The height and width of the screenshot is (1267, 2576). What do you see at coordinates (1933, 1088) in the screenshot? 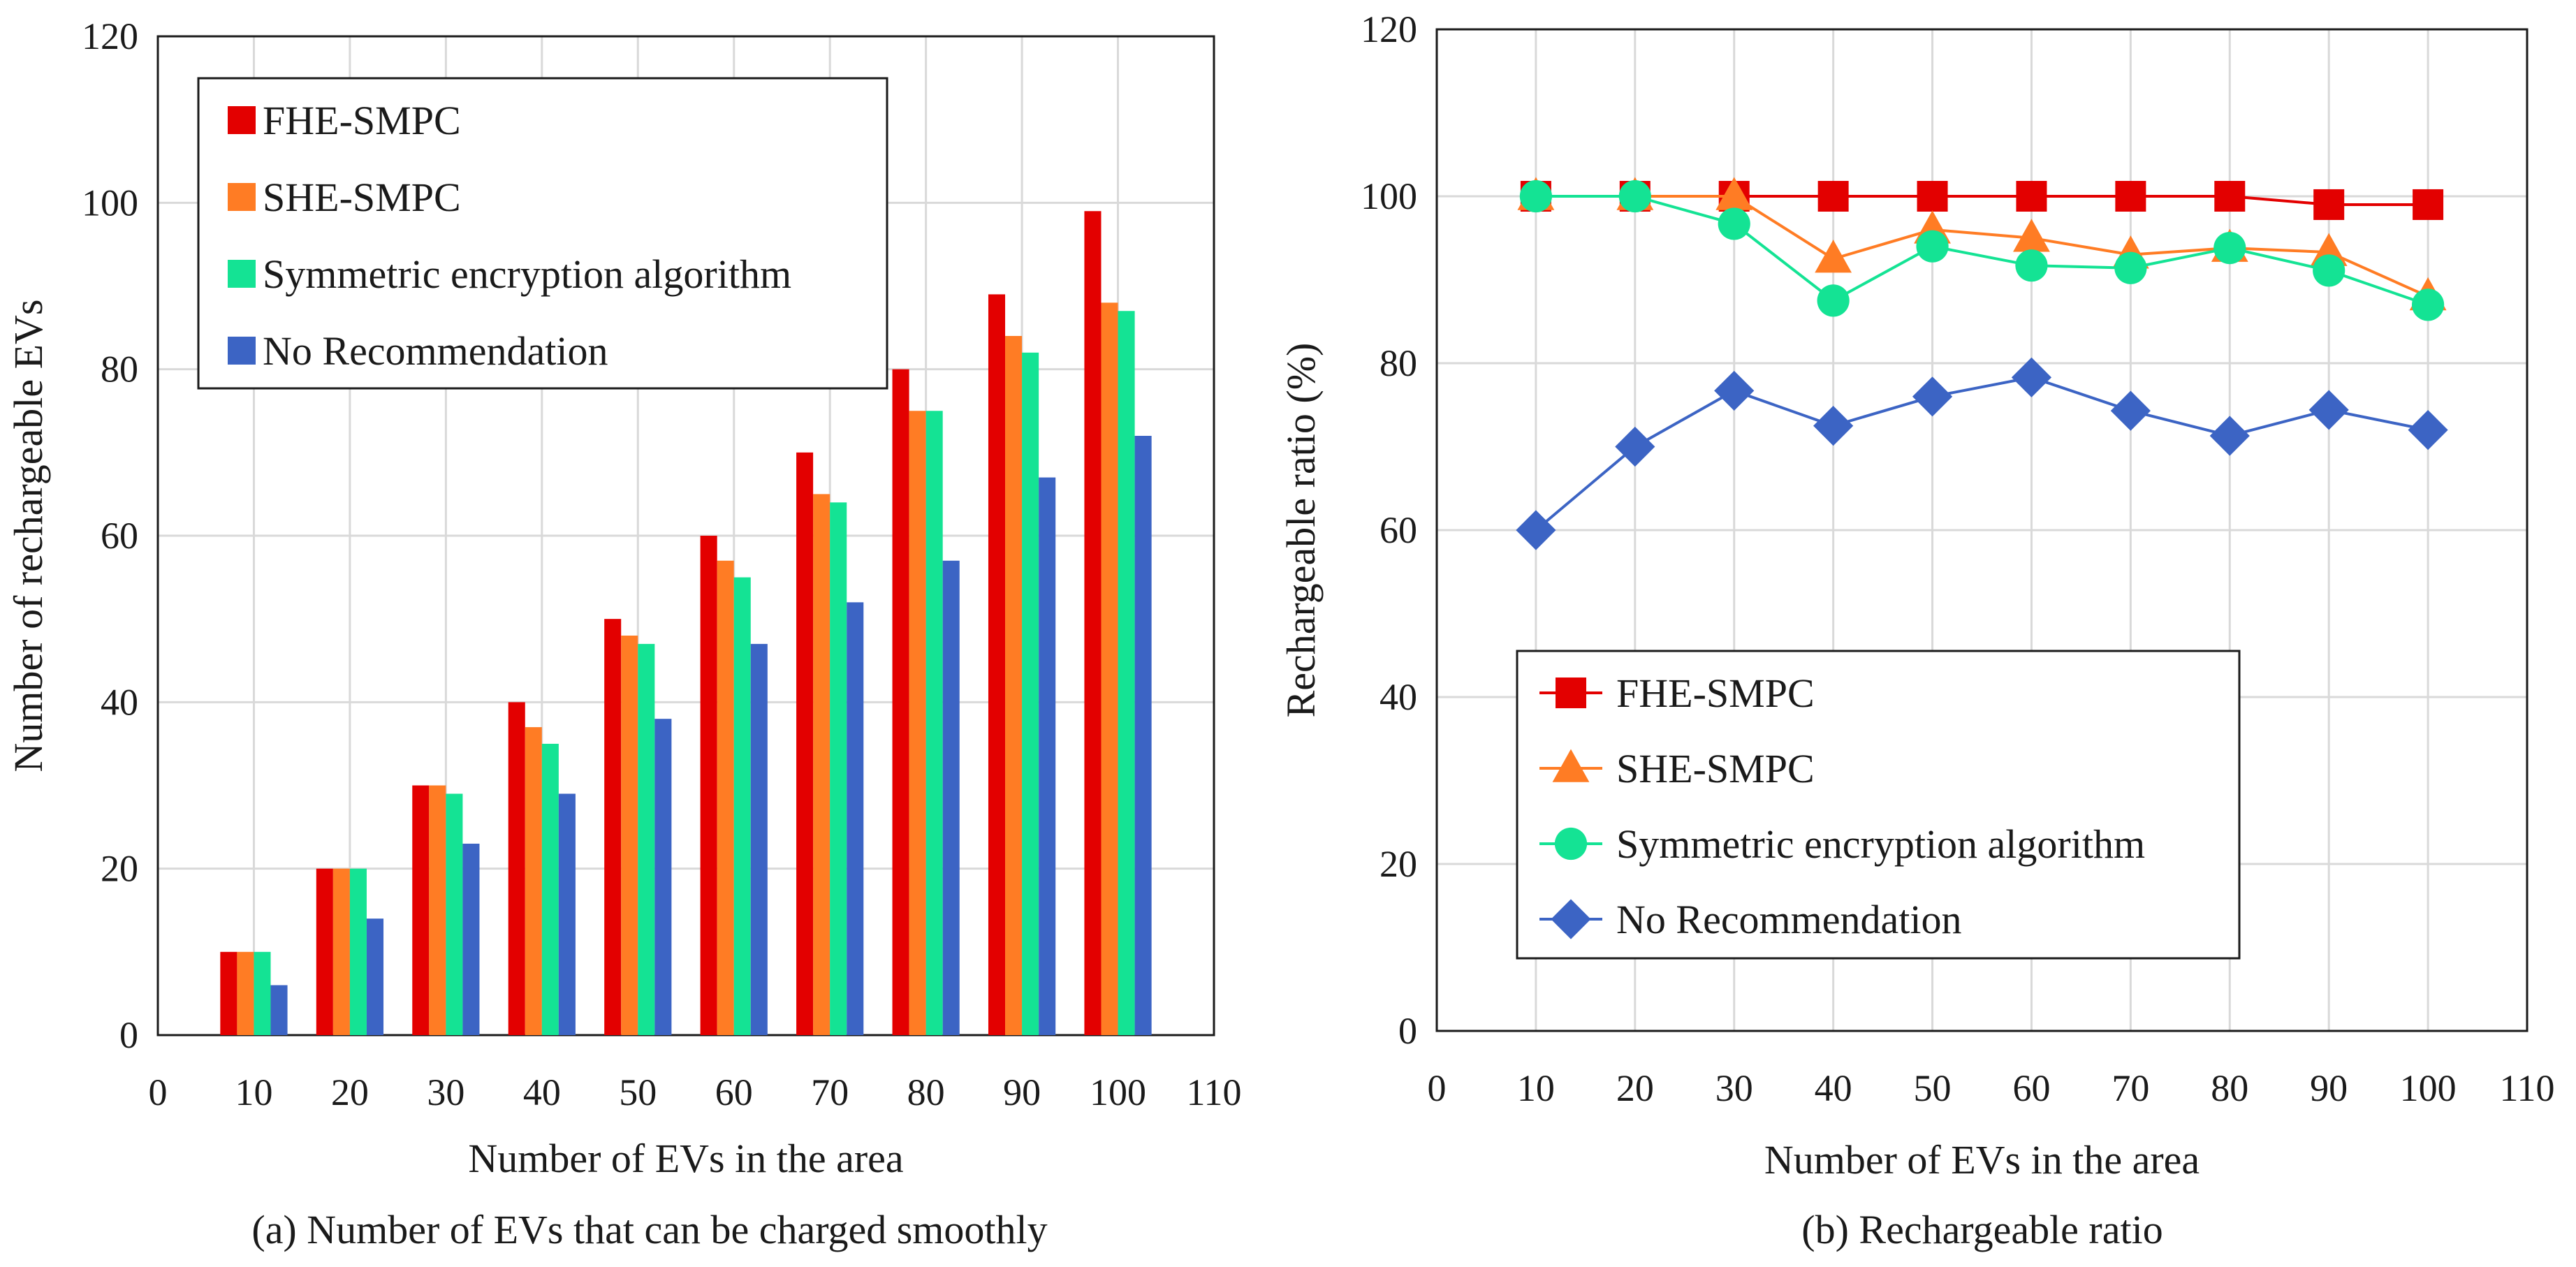
I see `x-tick-label: 50` at bounding box center [1933, 1088].